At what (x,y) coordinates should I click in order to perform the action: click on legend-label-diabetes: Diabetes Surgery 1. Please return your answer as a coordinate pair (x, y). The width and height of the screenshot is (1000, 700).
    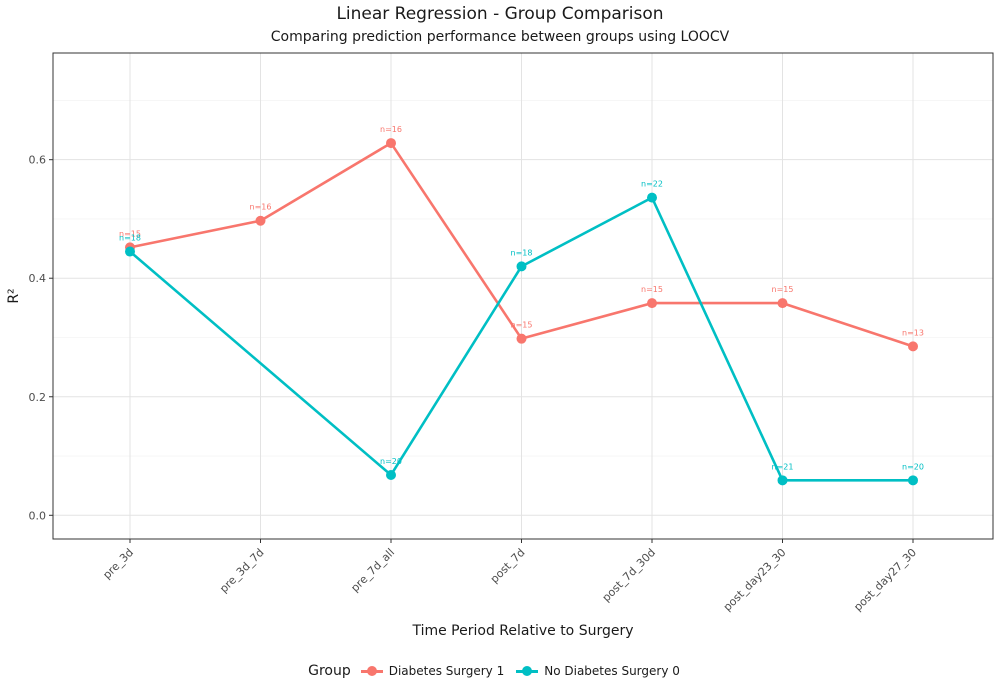
    Looking at the image, I should click on (446, 671).